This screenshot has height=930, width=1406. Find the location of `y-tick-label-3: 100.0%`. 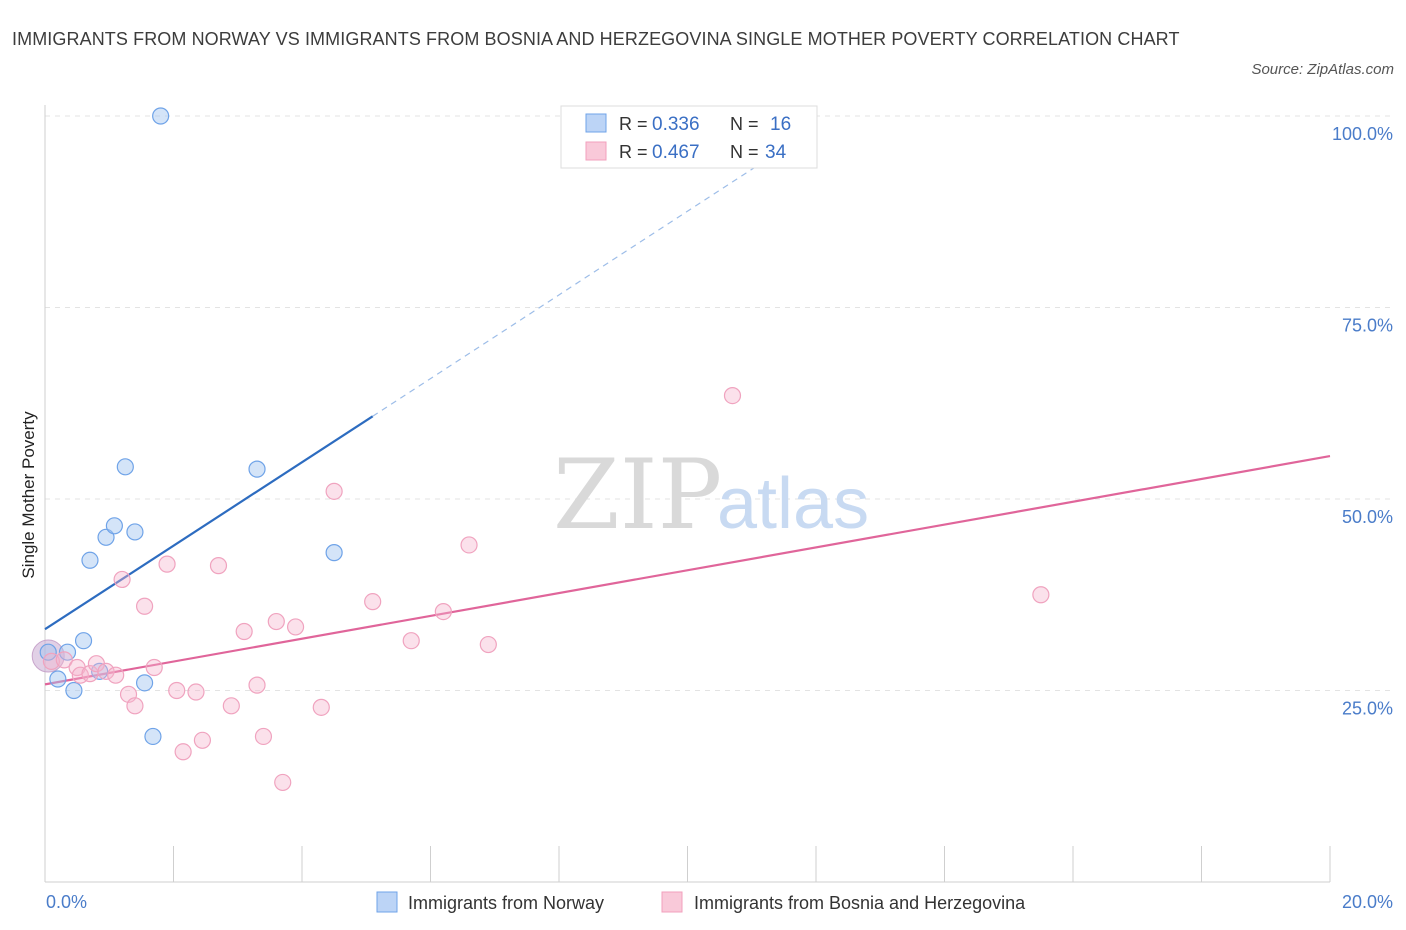

y-tick-label-3: 100.0% is located at coordinates (1362, 134).